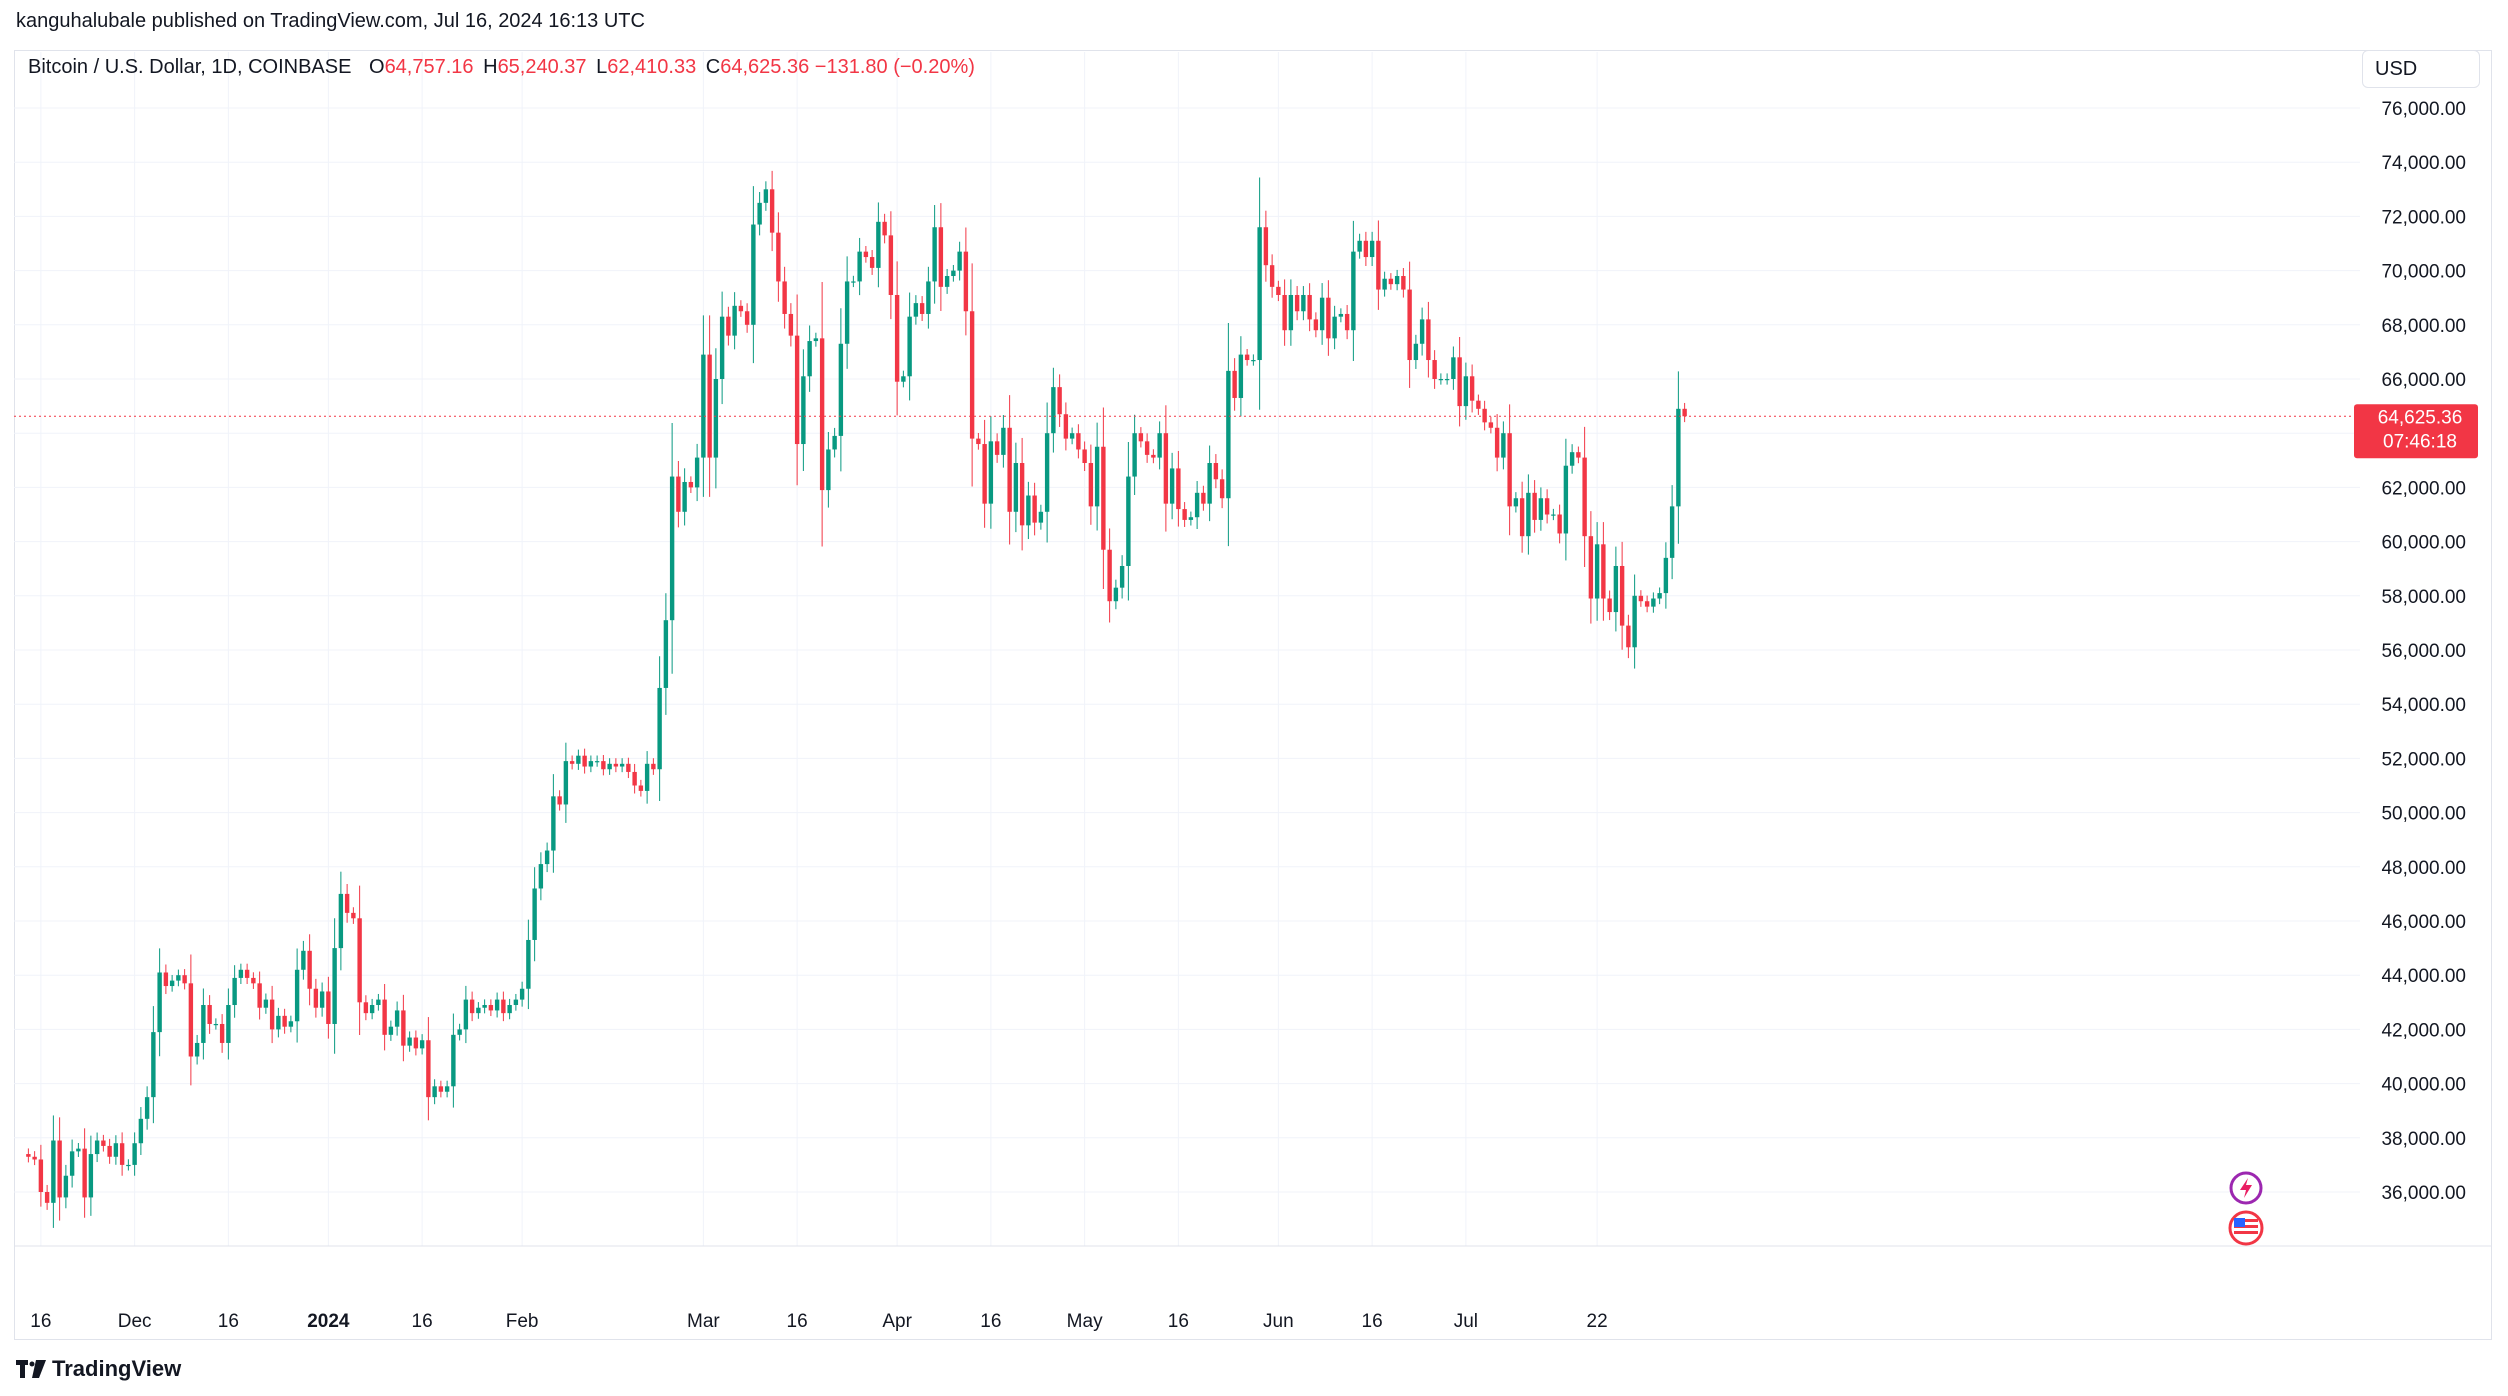  What do you see at coordinates (2421, 69) in the screenshot?
I see `currency-selector: USD` at bounding box center [2421, 69].